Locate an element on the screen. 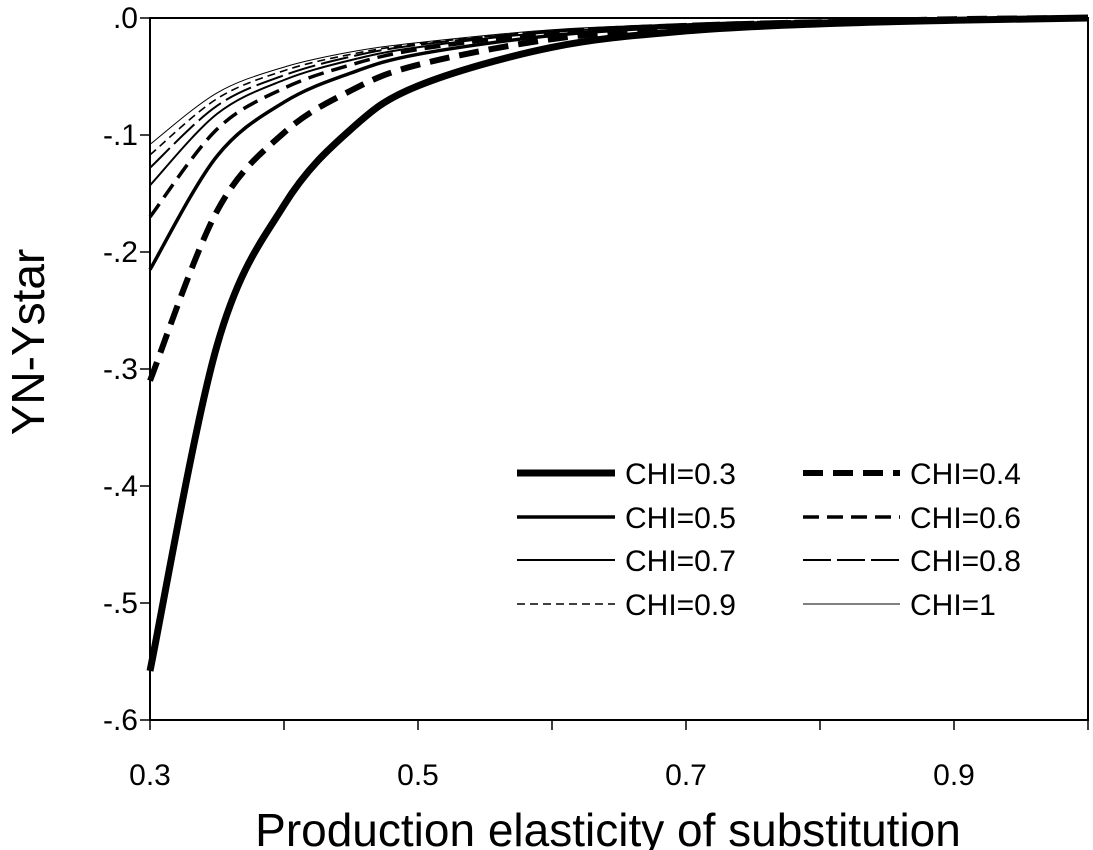 Image resolution: width=1093 pixels, height=850 pixels. y-axis-ticks: .0 -.1 -.2 -.3 -.4 -.5 -.6 is located at coordinates (126, 369).